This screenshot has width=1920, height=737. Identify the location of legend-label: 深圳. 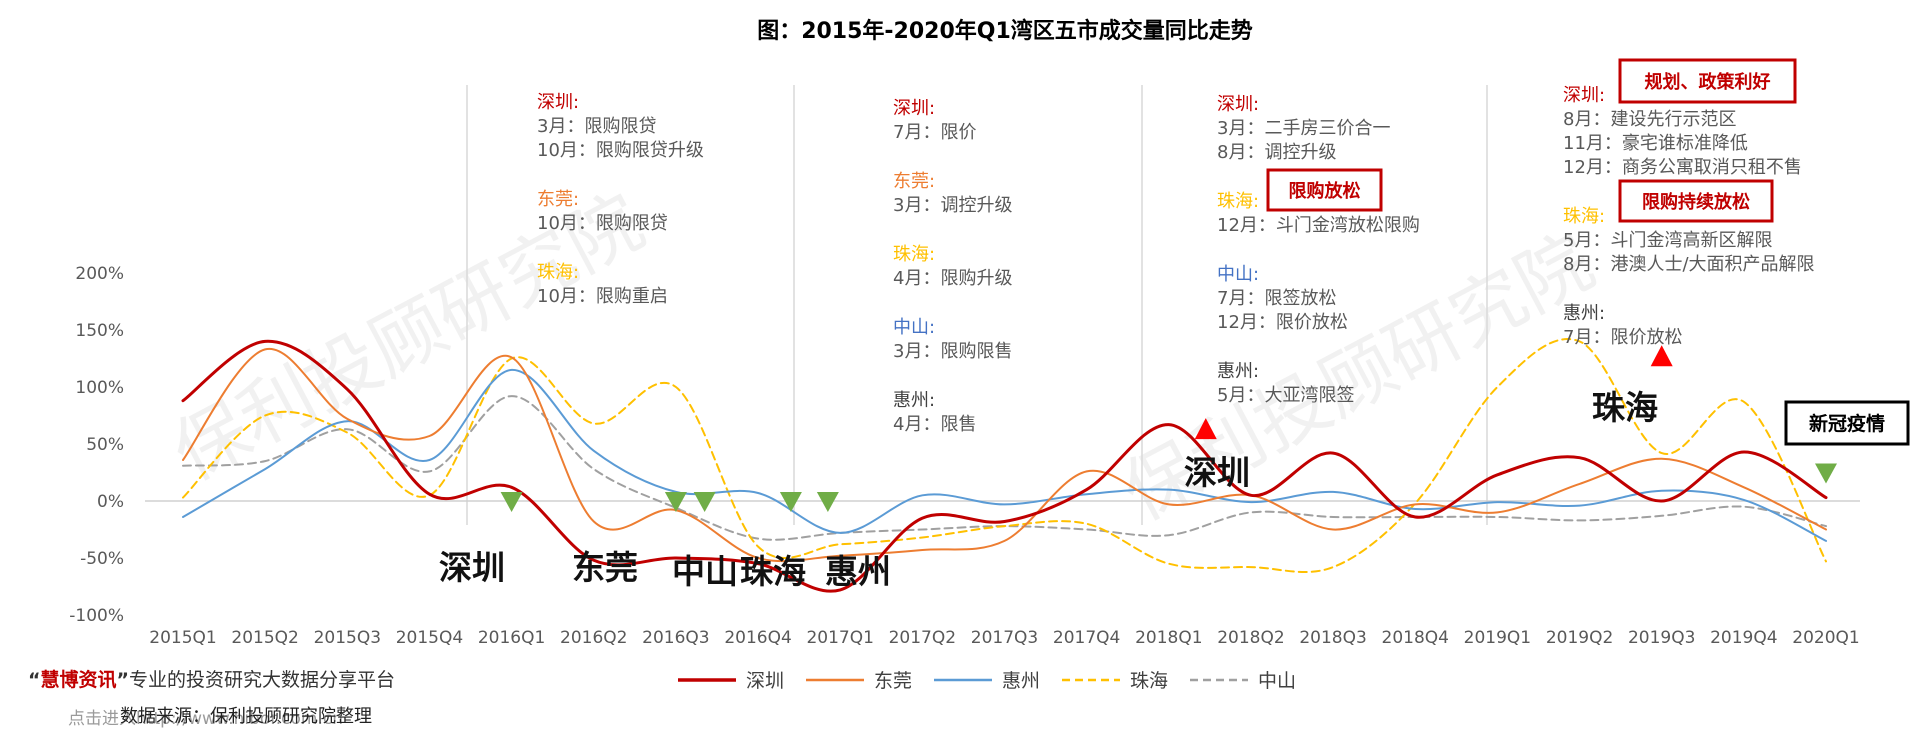
(765, 681).